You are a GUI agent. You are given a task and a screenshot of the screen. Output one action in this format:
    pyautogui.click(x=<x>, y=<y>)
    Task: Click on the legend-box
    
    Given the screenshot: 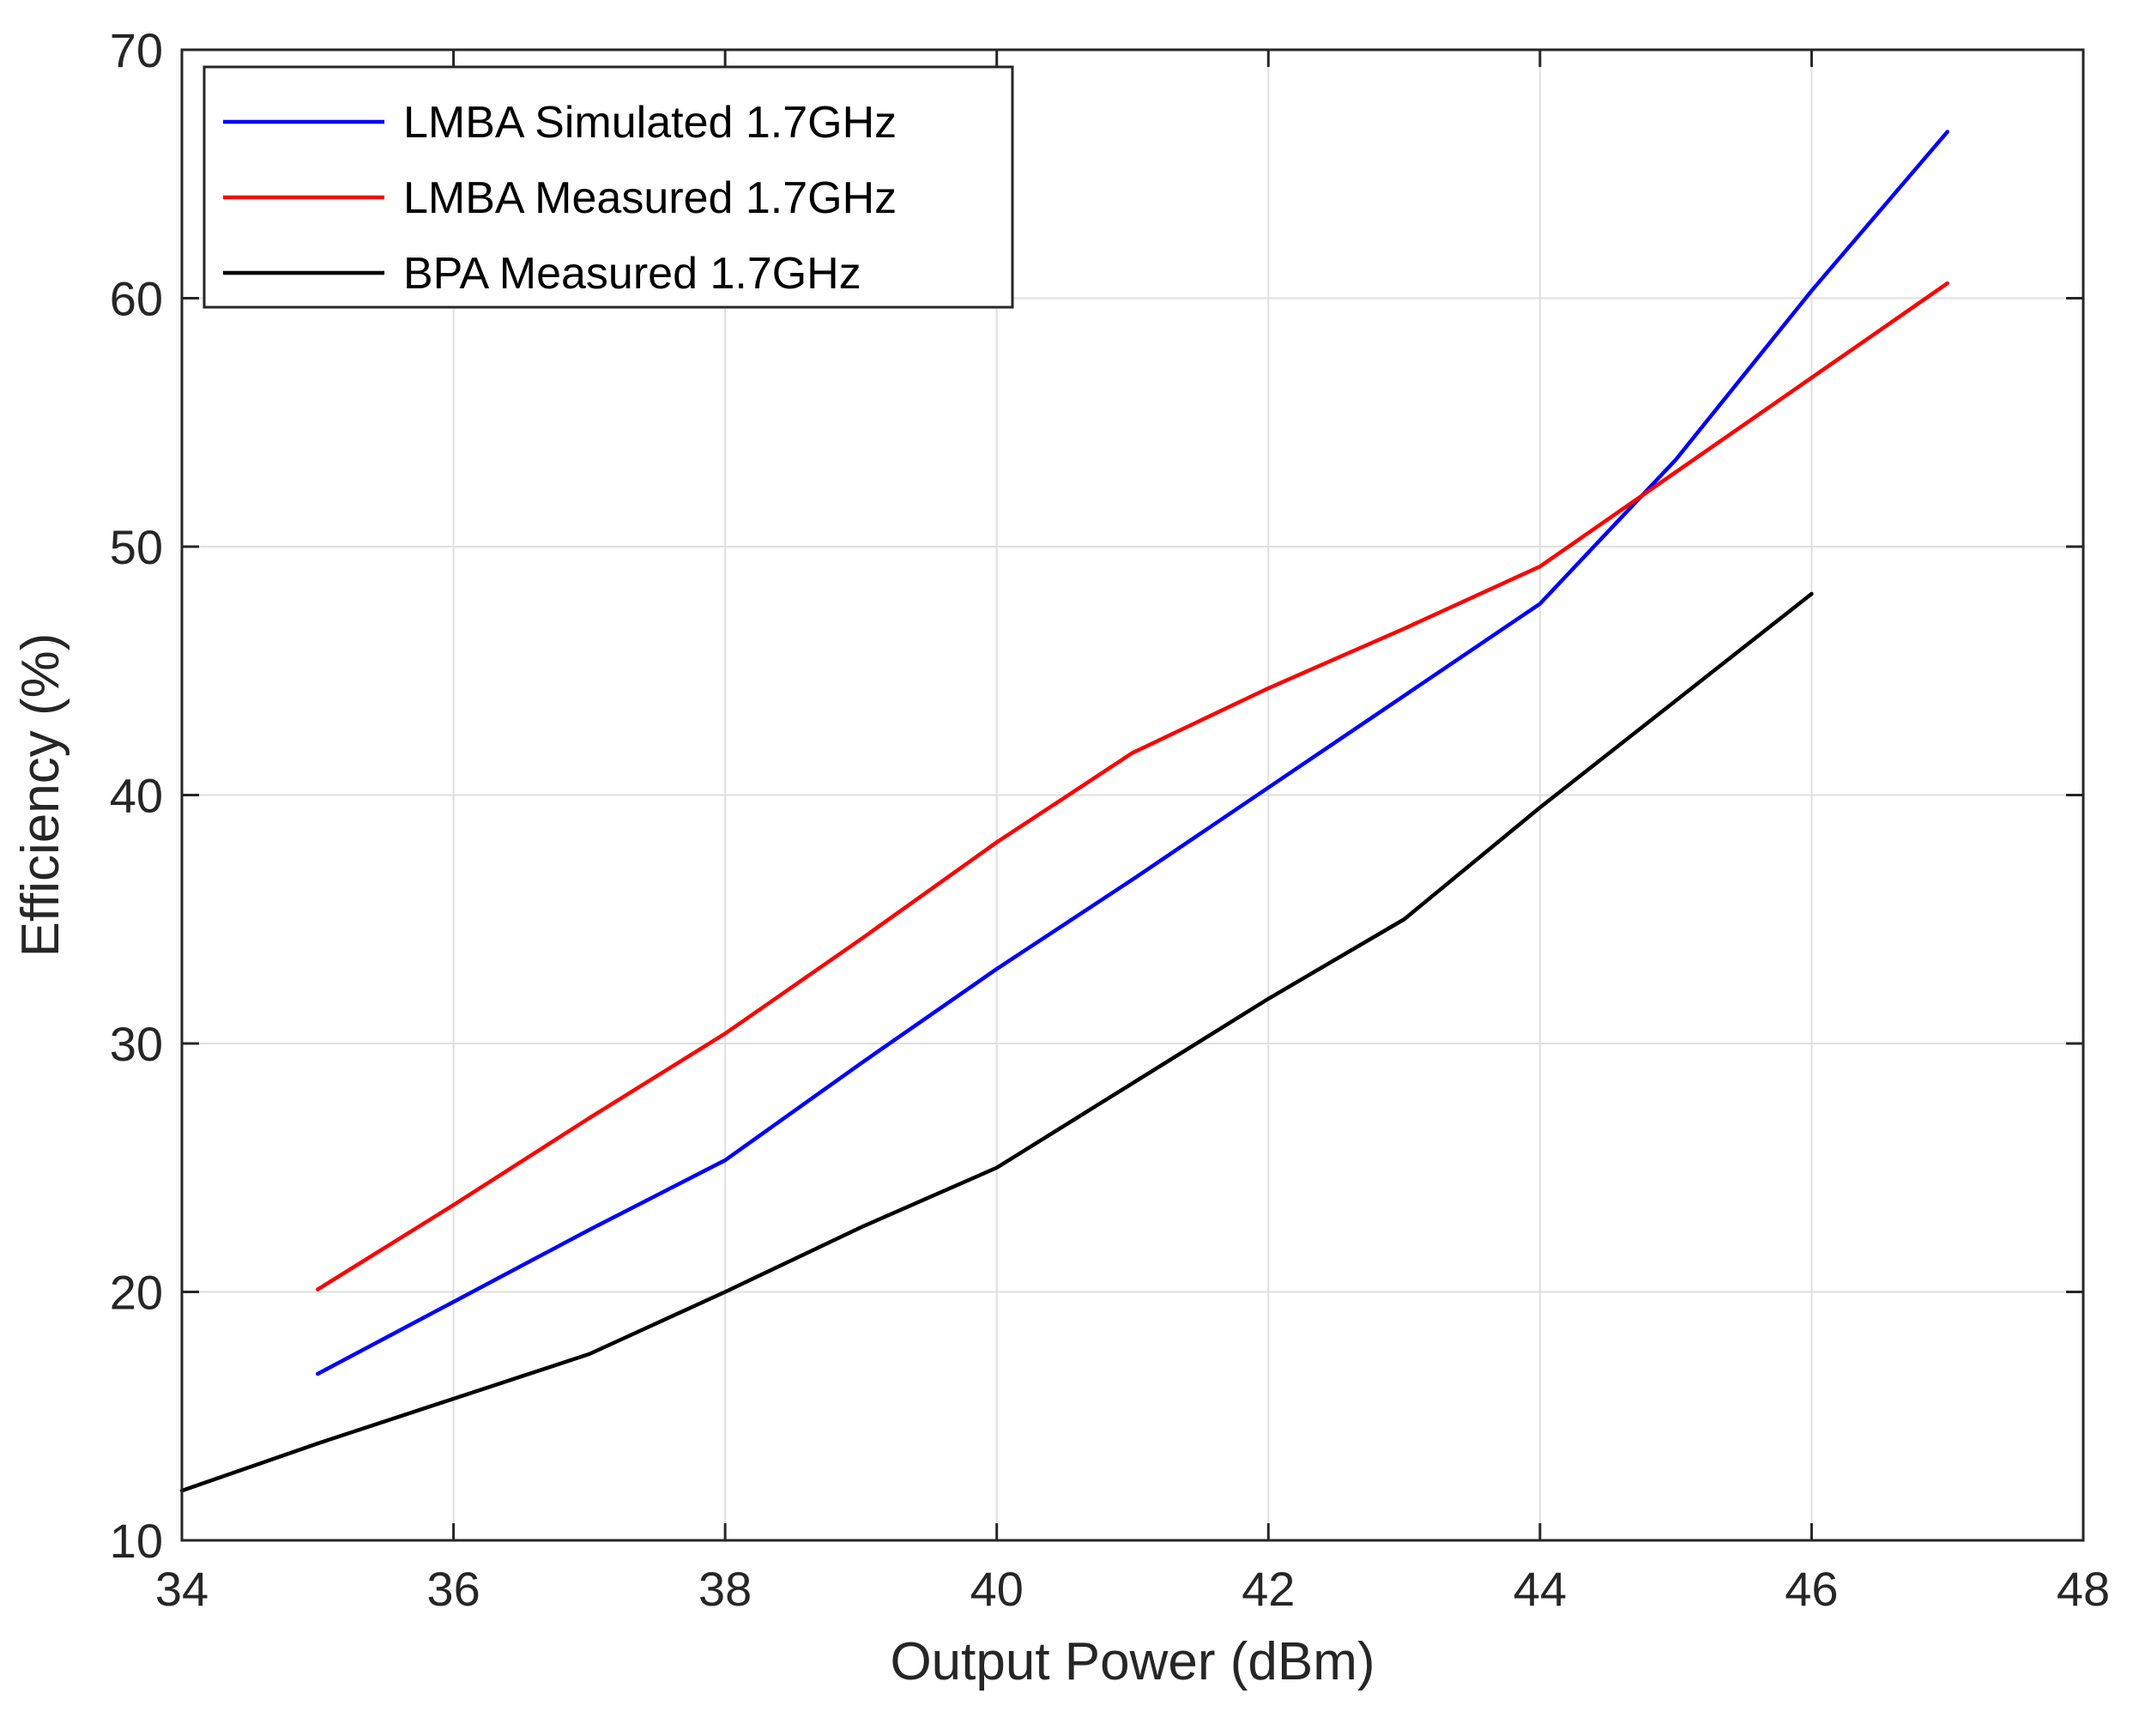 What is the action you would take?
    pyautogui.click(x=608, y=187)
    